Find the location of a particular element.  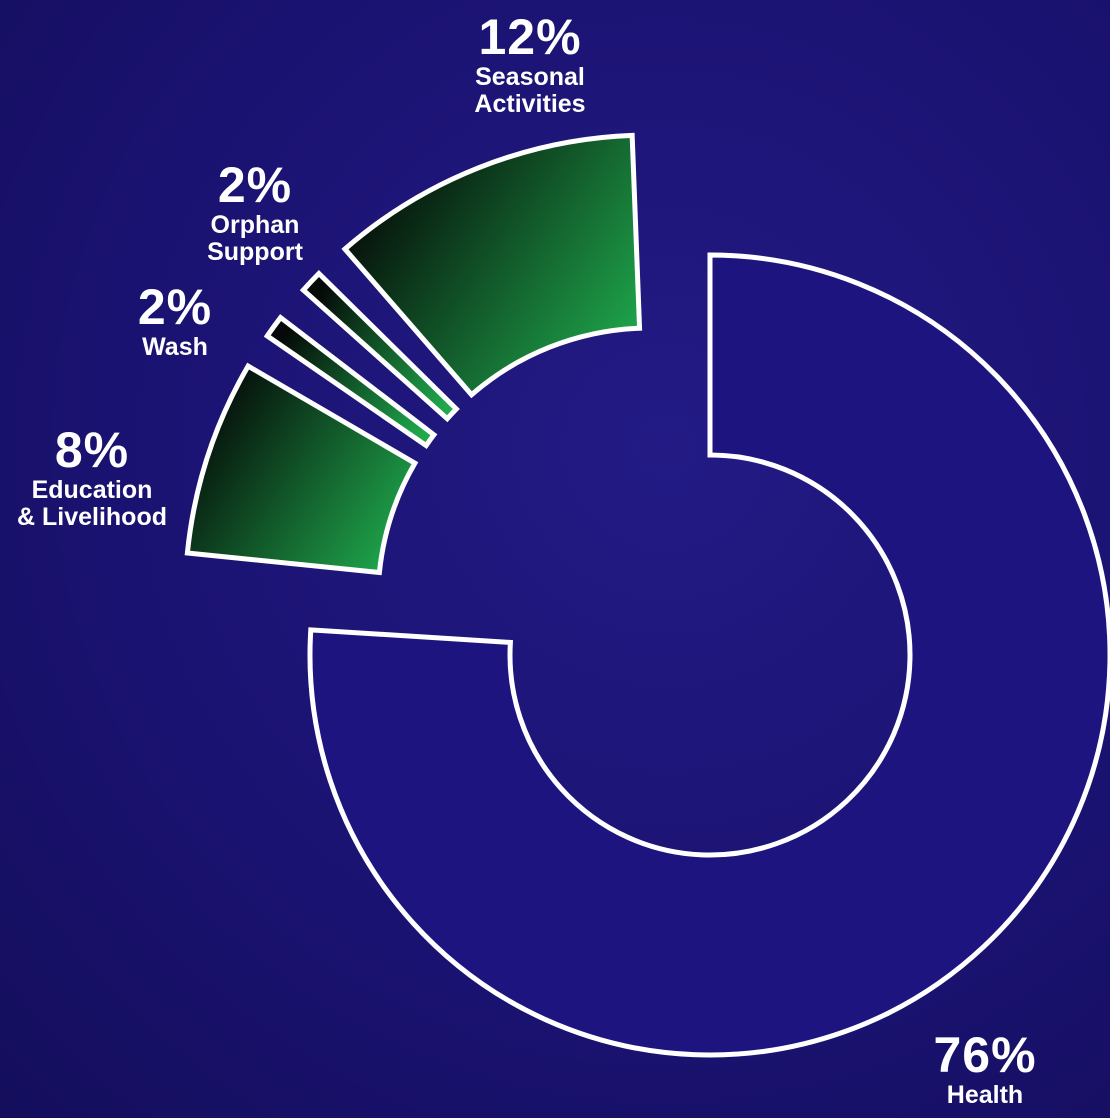

segment-label: 2% Wash is located at coordinates (175, 321).